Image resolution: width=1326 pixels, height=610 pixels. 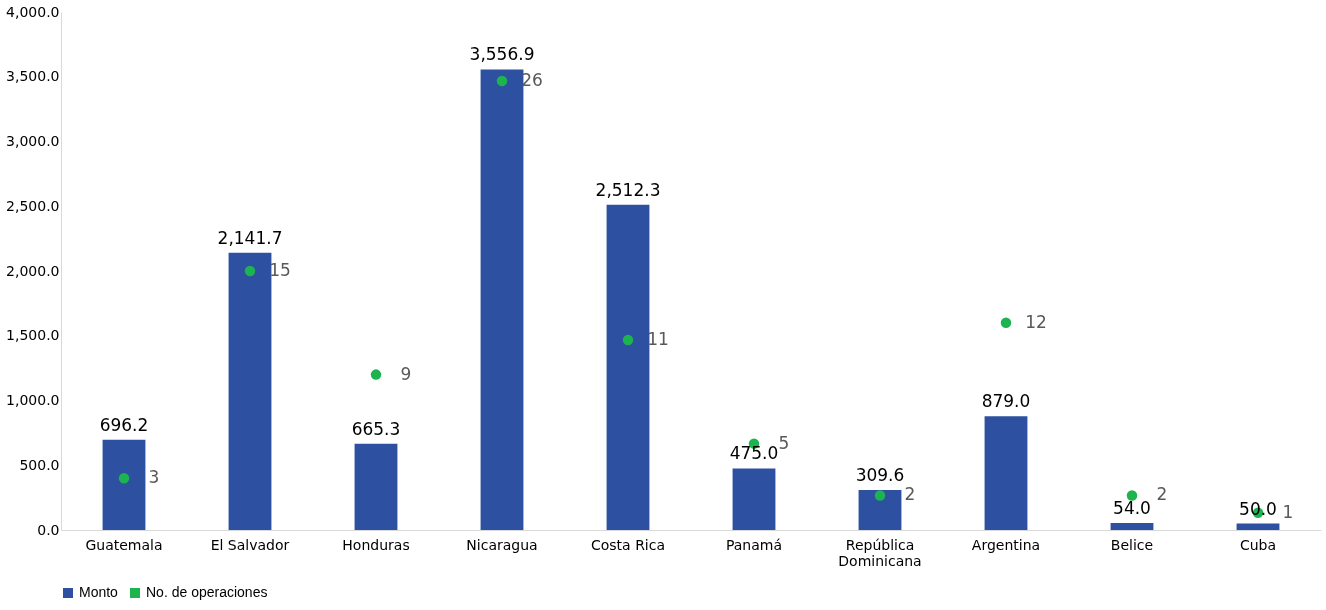 I want to click on legend-label: Monto, so click(x=99, y=592).